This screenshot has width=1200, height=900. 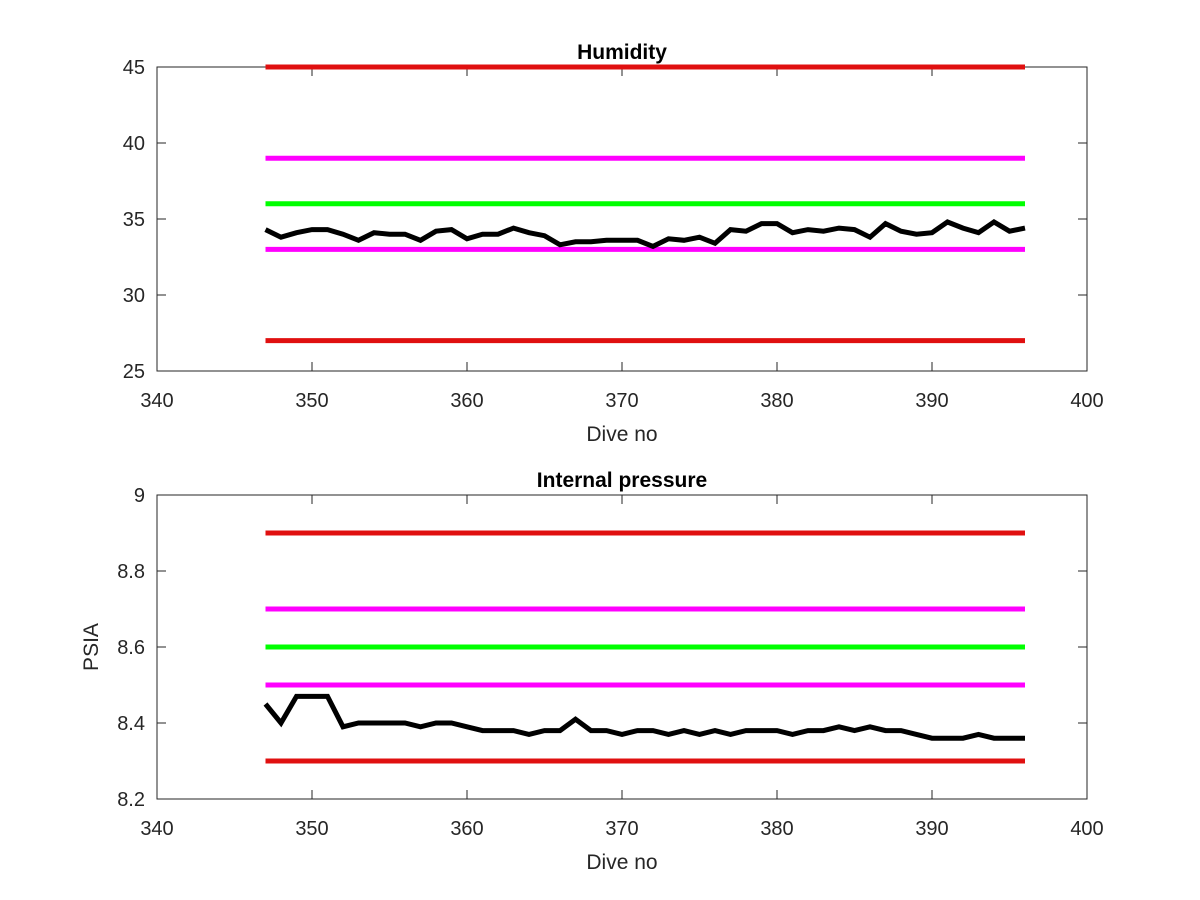 I want to click on humidity-x-tick-label: 350, so click(x=311, y=401).